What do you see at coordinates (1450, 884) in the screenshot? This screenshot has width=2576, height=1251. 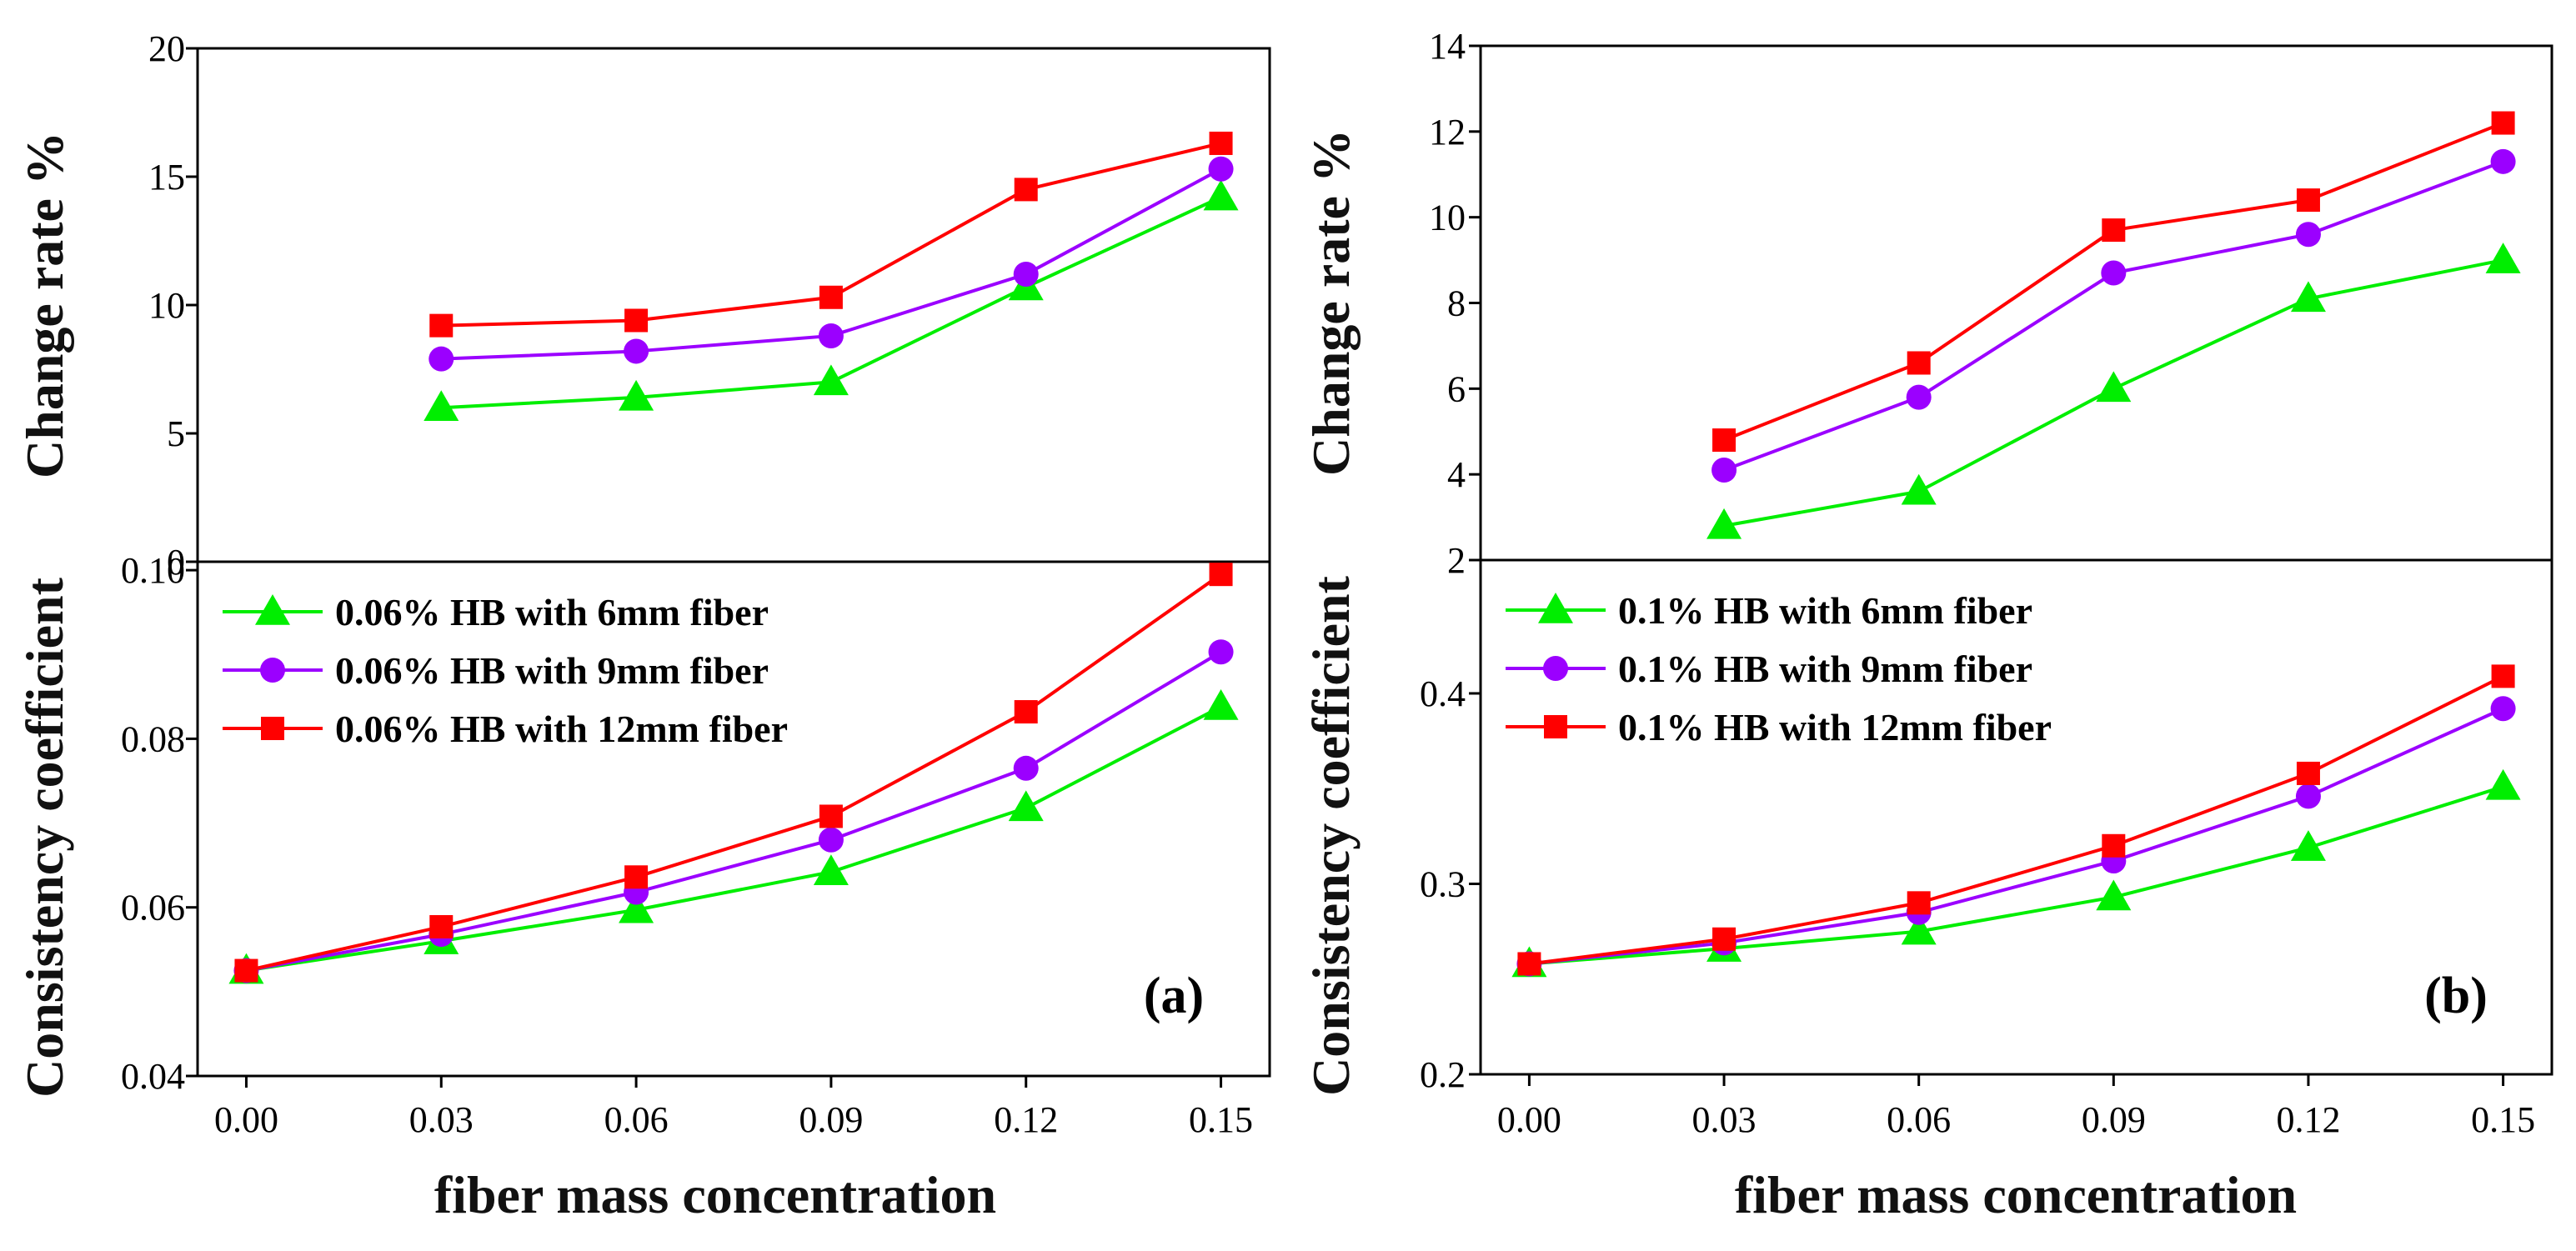 I see `panel-b-bottom-y-ticks: 0.2 0.3 0.4` at bounding box center [1450, 884].